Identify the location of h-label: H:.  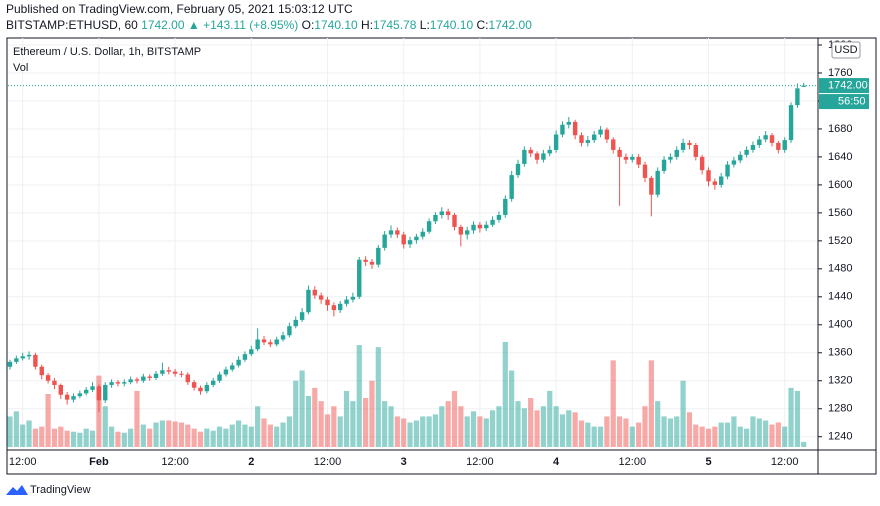
(367, 25).